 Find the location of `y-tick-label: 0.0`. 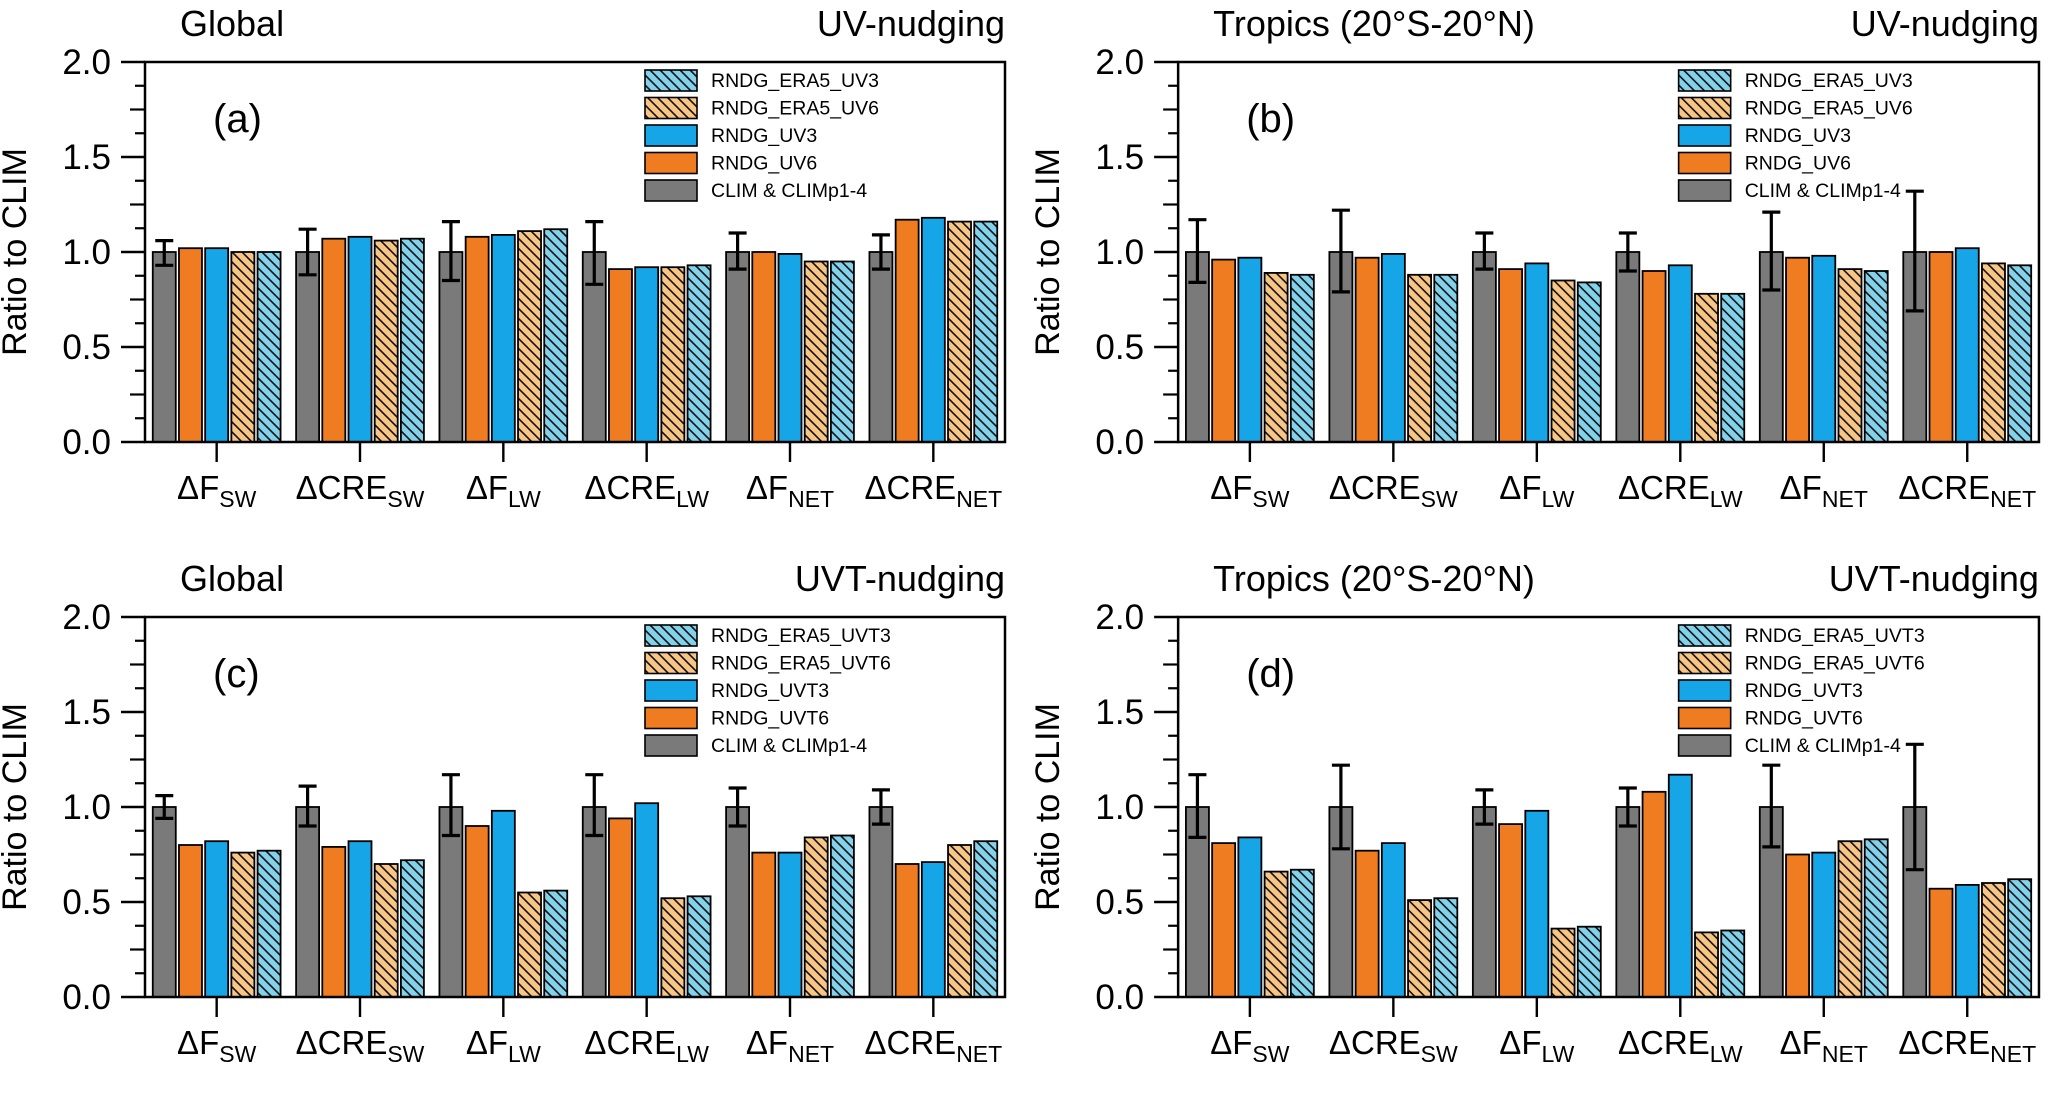

y-tick-label: 0.0 is located at coordinates (86, 442).